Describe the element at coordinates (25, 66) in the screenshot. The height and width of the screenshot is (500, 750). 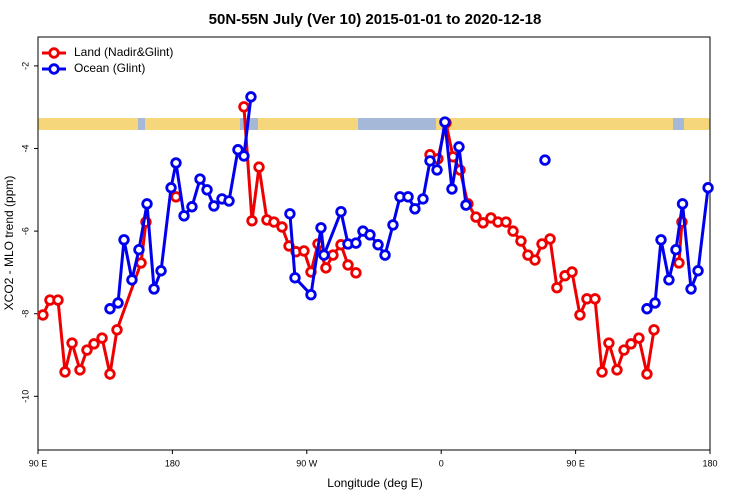
I see `y-tick-label: -2` at that location.